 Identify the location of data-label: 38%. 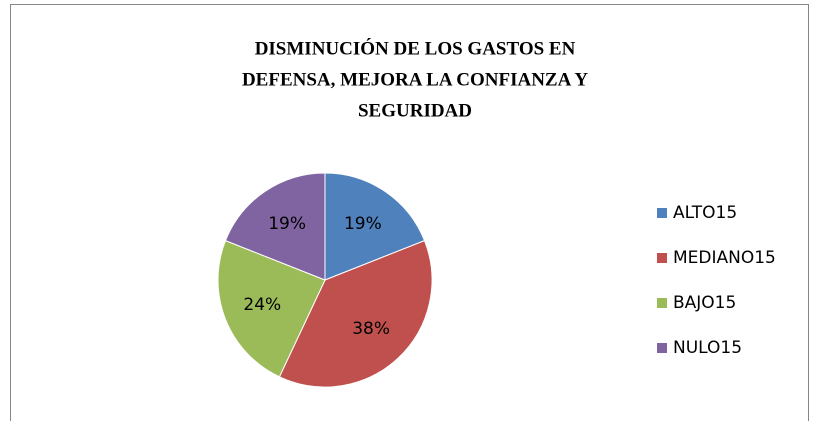
(371, 329).